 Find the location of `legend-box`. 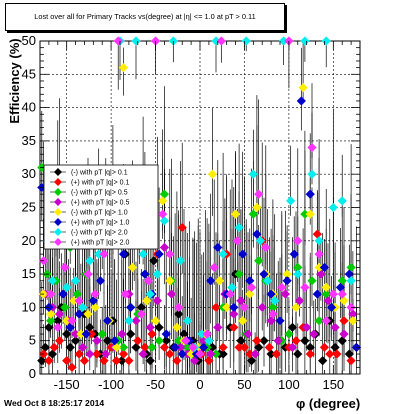

legend-box is located at coordinates (101, 207).